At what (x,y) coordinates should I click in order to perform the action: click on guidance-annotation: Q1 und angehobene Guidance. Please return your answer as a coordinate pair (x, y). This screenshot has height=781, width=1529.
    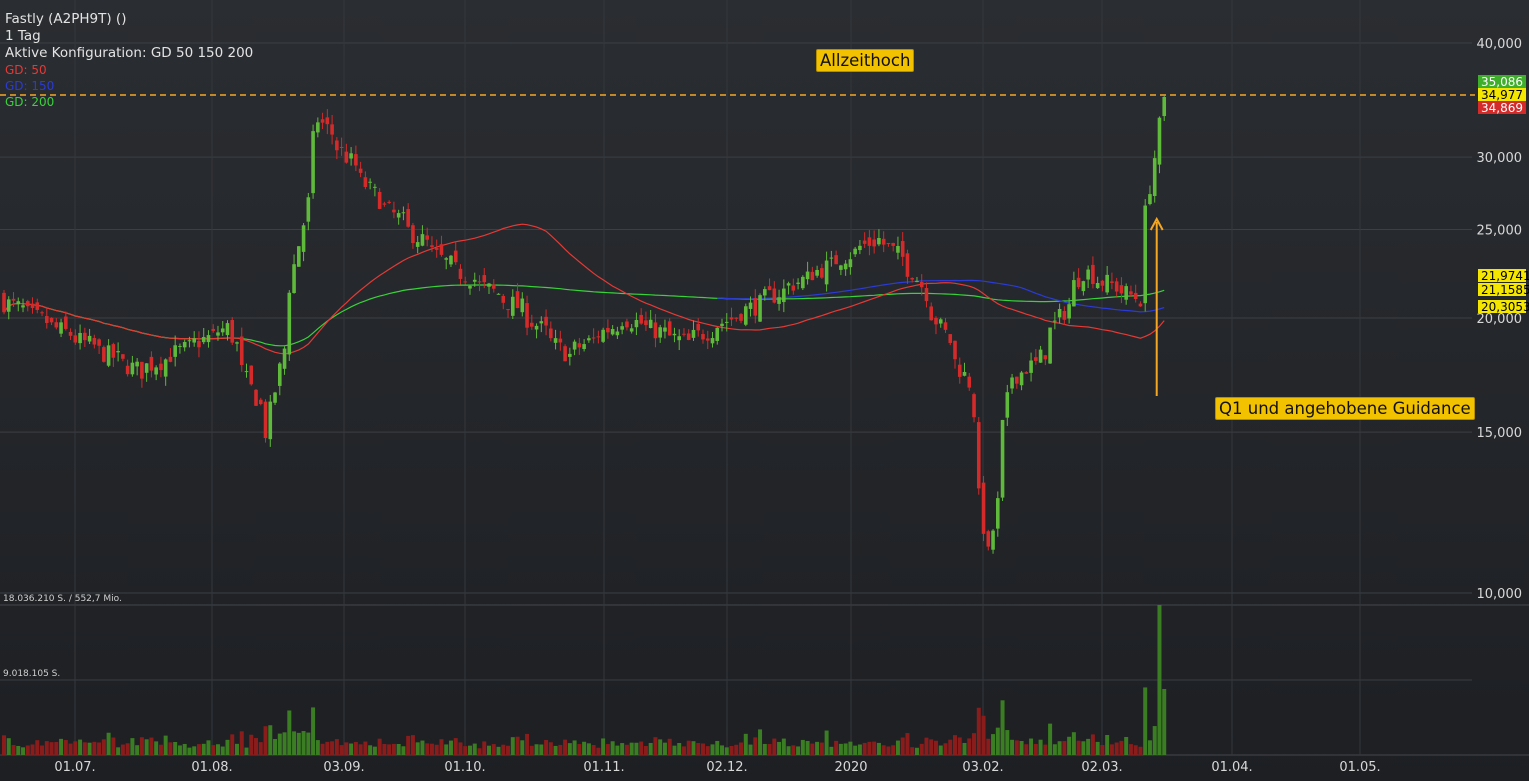
    Looking at the image, I should click on (1345, 408).